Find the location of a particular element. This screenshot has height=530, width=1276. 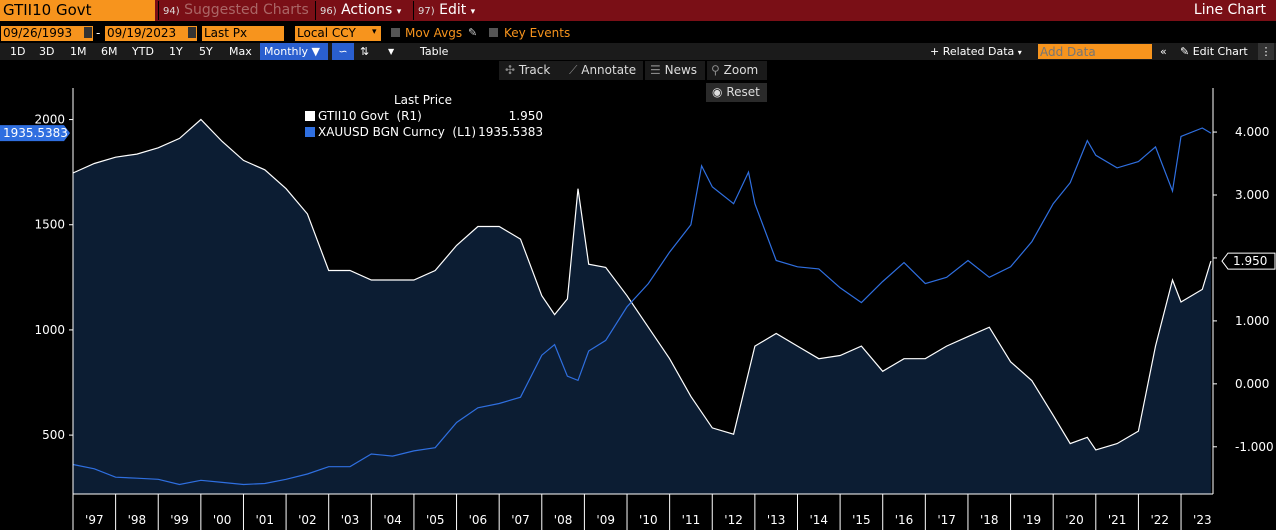

x-axis-tick-label: '15 is located at coordinates (861, 520).